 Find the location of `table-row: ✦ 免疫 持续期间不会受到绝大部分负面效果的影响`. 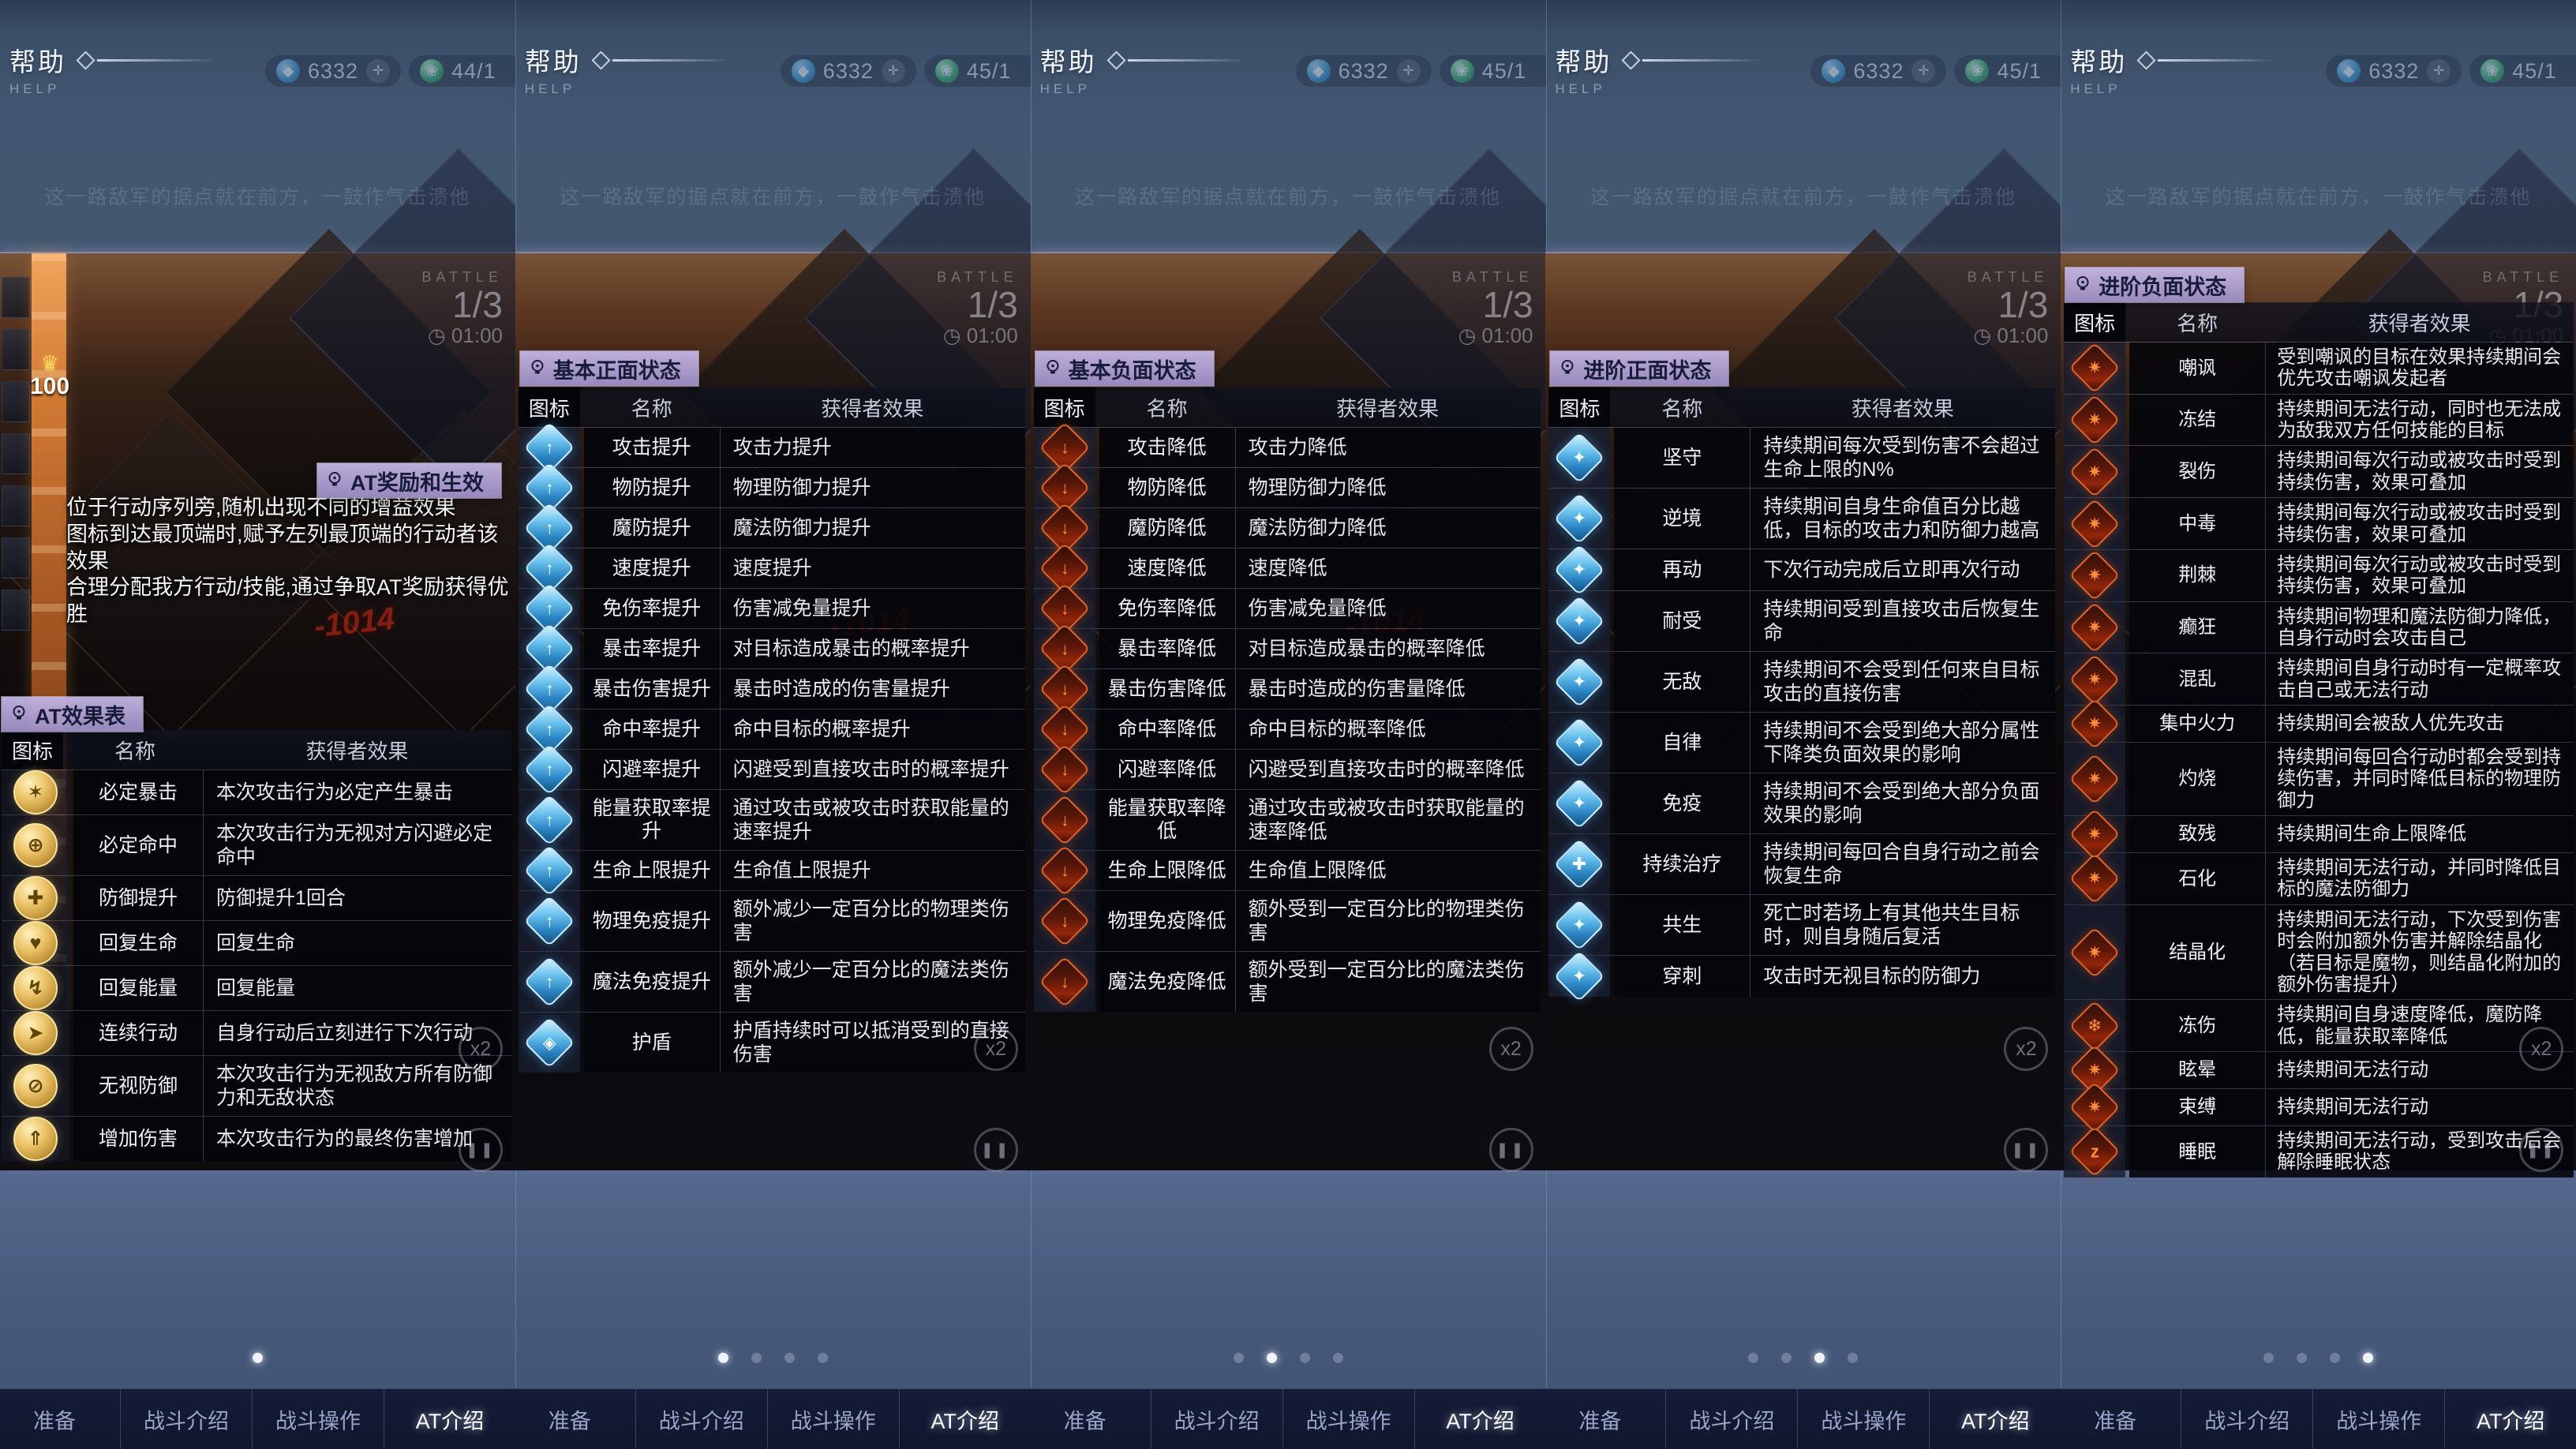

table-row: ✦ 免疫 持续期间不会受到绝大部分负面效果的影响 is located at coordinates (1802, 803).